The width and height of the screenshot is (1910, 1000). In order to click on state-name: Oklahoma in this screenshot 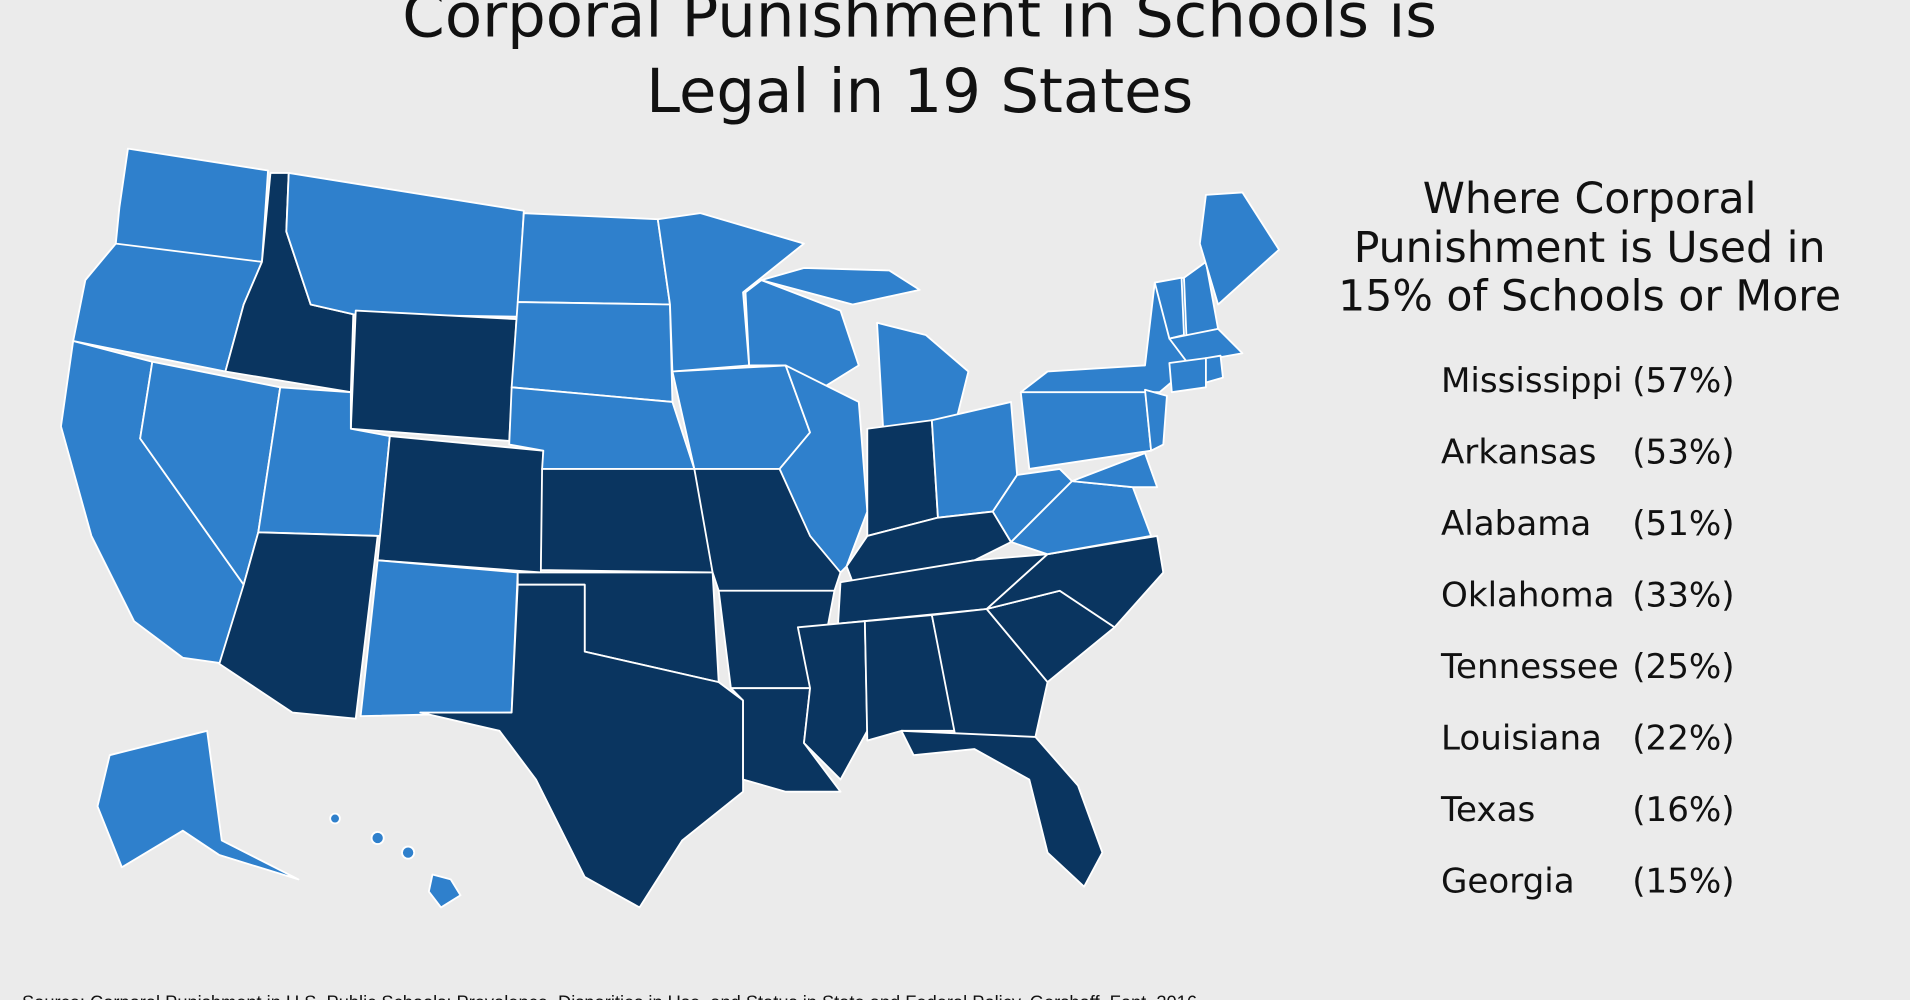, I will do `click(1528, 596)`.